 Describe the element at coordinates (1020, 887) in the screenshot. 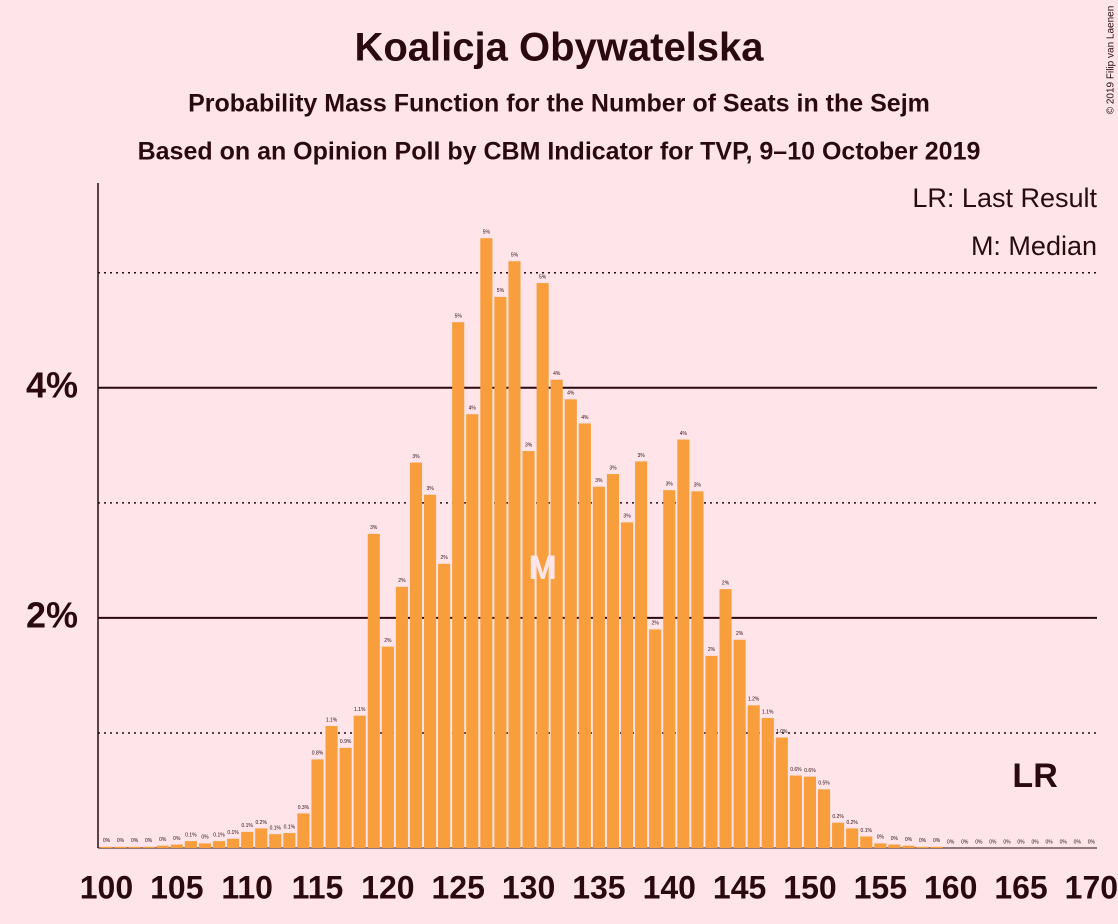

I see `x-tick-label: 165` at that location.